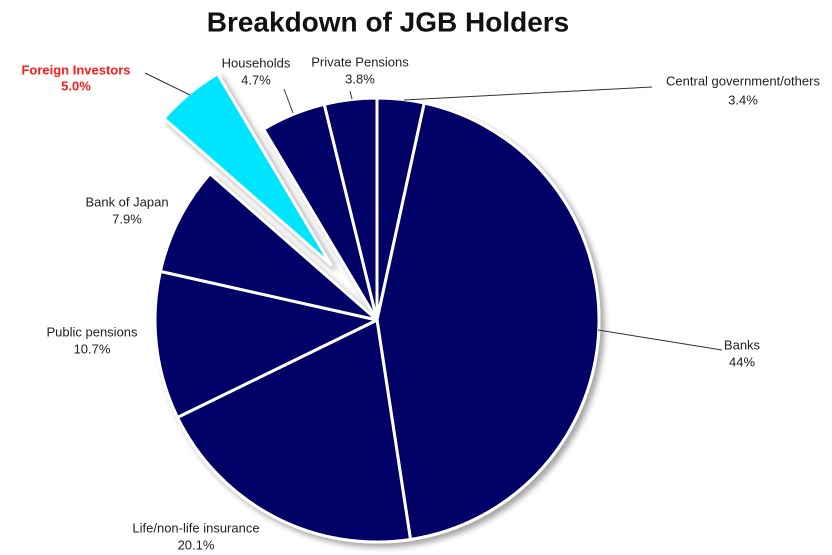  What do you see at coordinates (92, 331) in the screenshot?
I see `slice-label: Public pensions` at bounding box center [92, 331].